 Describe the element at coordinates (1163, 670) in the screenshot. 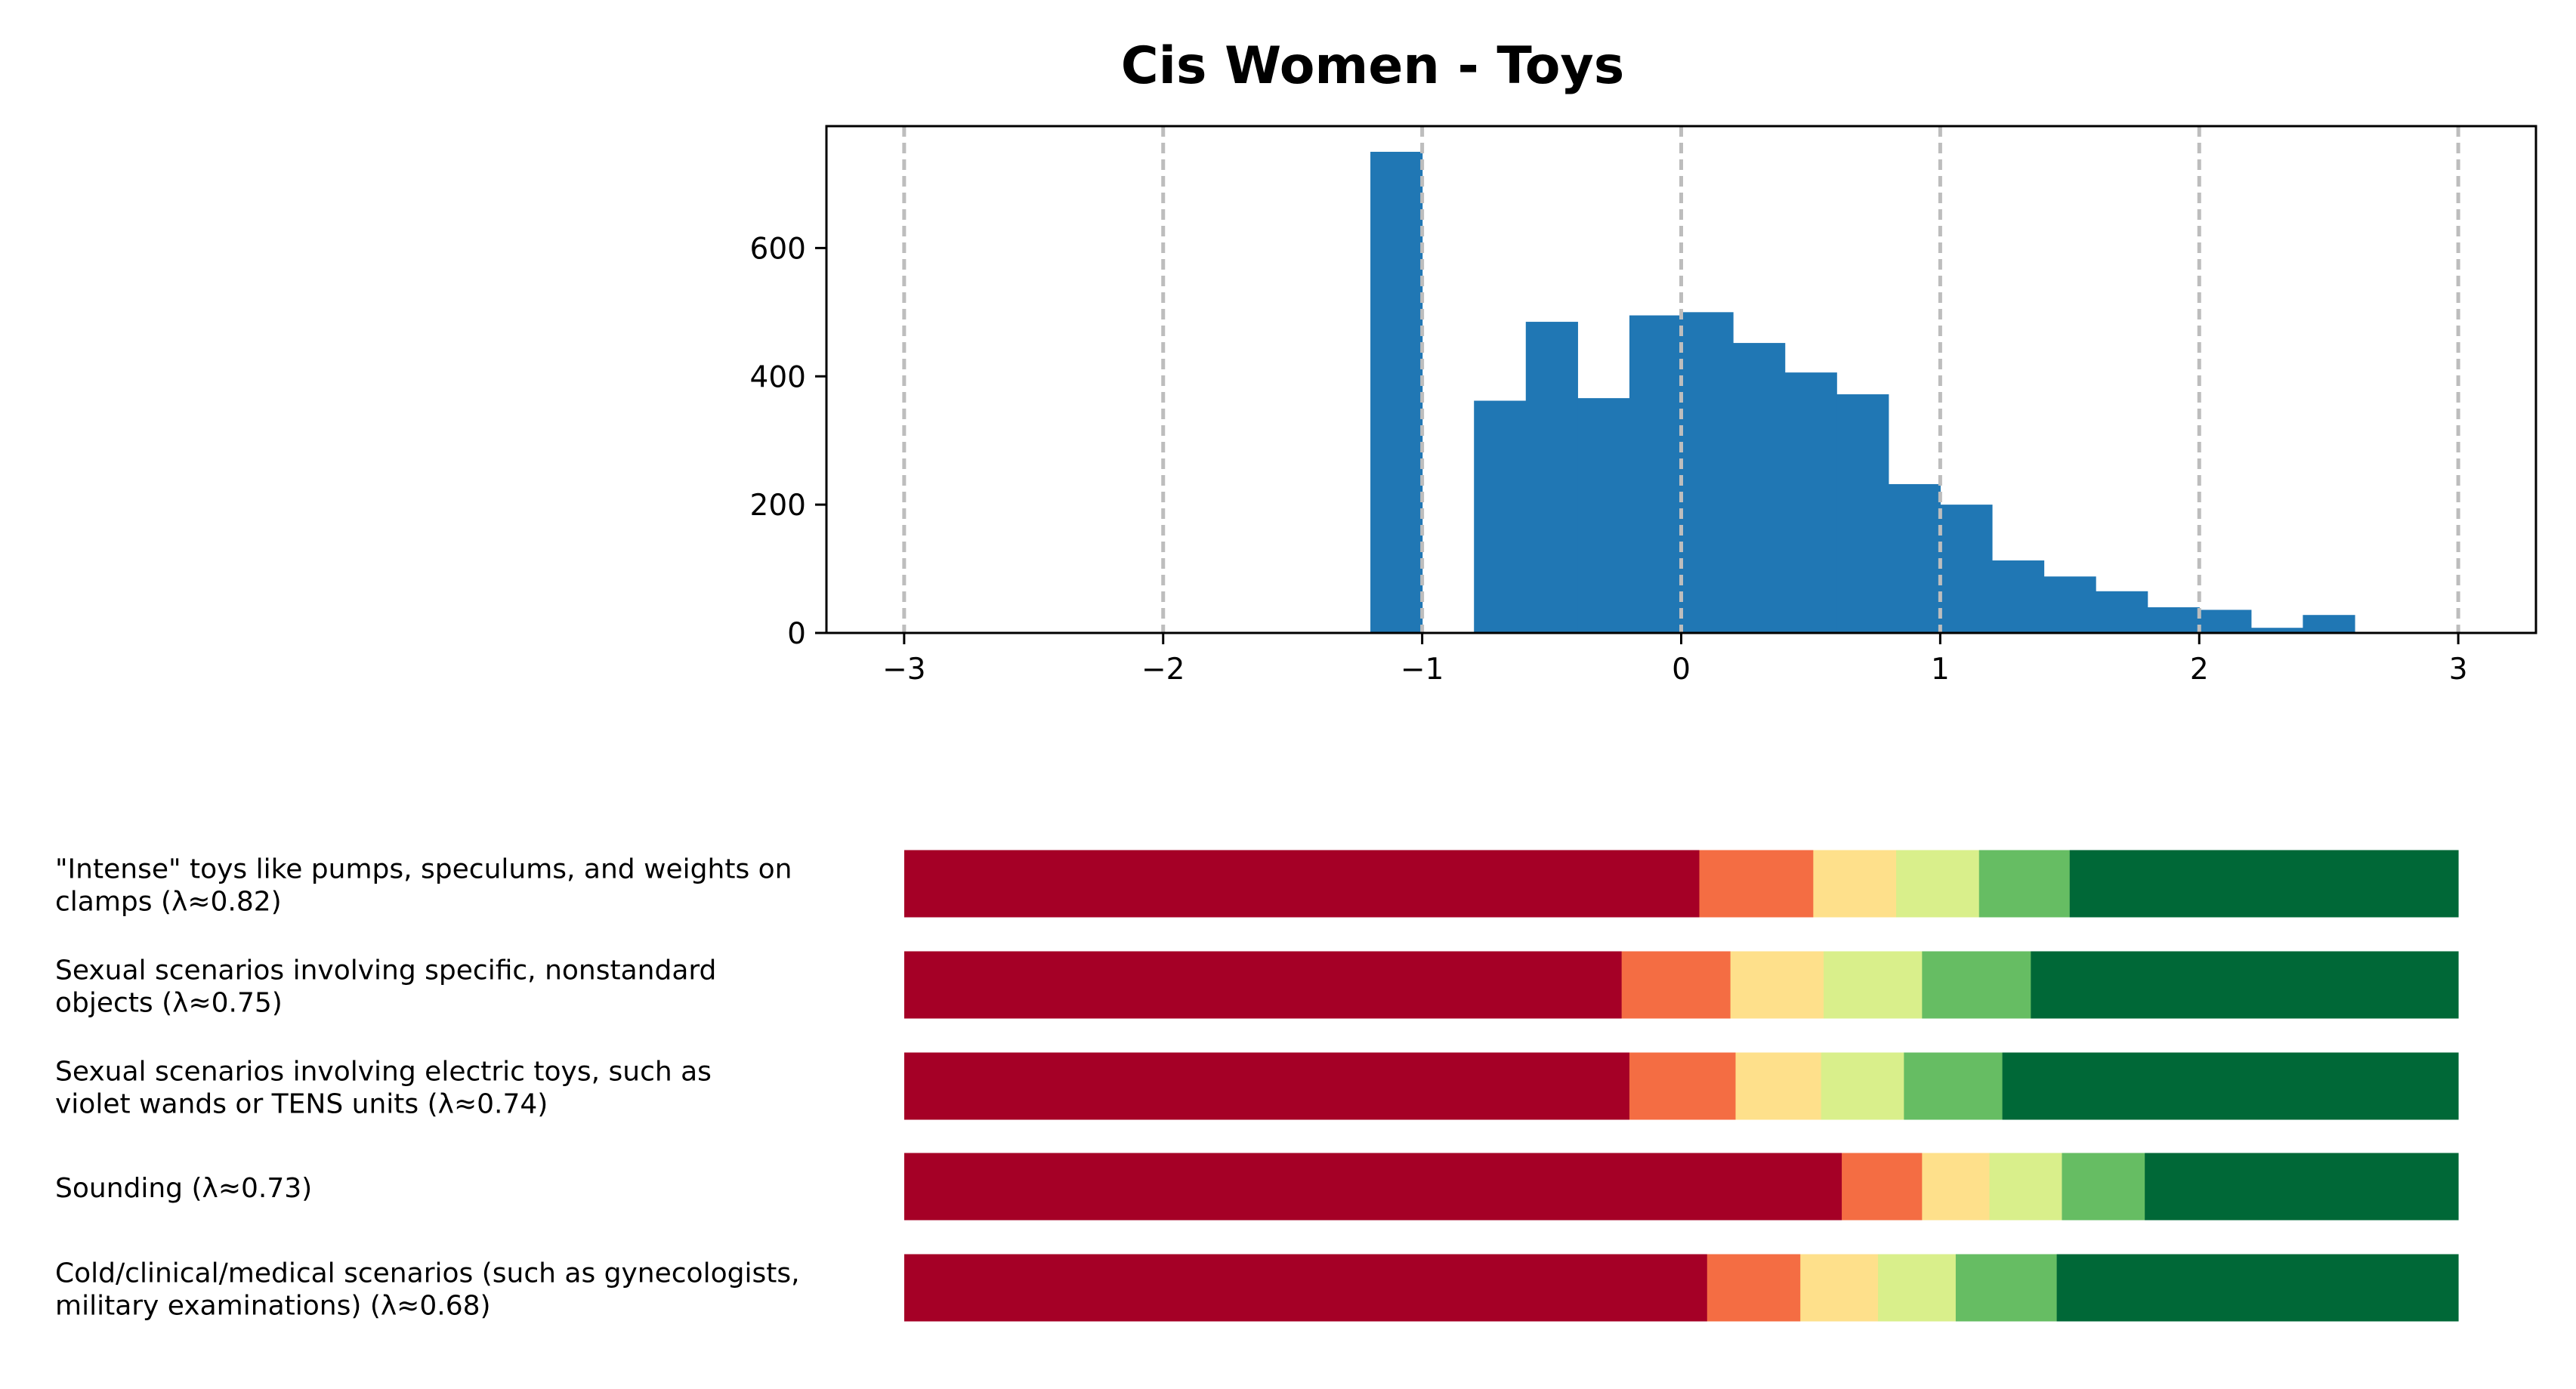

I see `x-tick-label: −2` at that location.